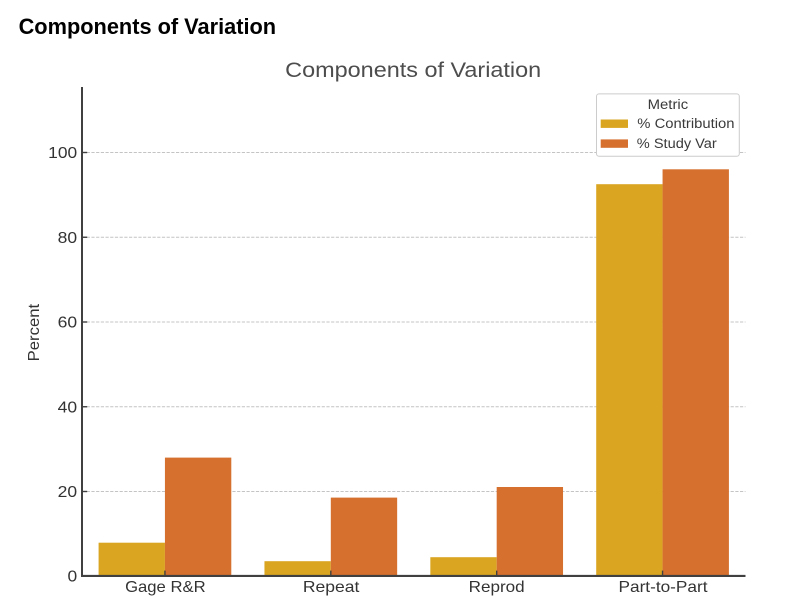  What do you see at coordinates (331, 587) in the screenshot?
I see `svg-text: Repeat` at bounding box center [331, 587].